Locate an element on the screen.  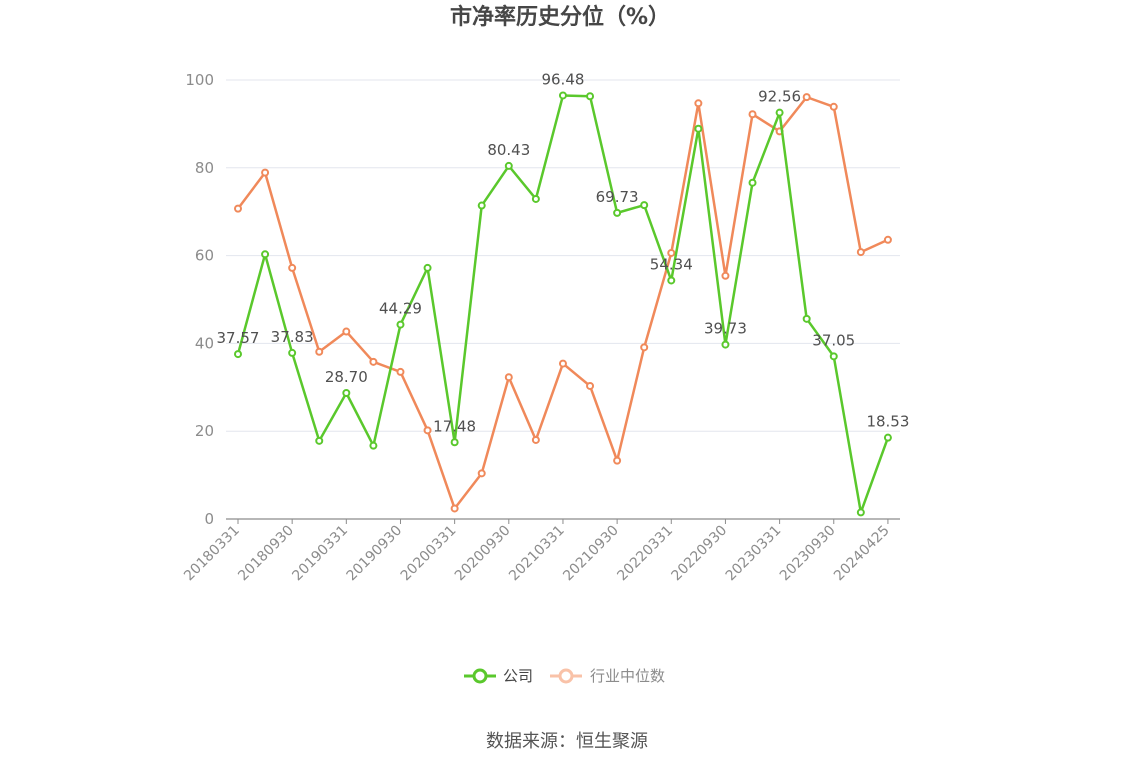
y-tick-label: 60 is located at coordinates (204, 256).